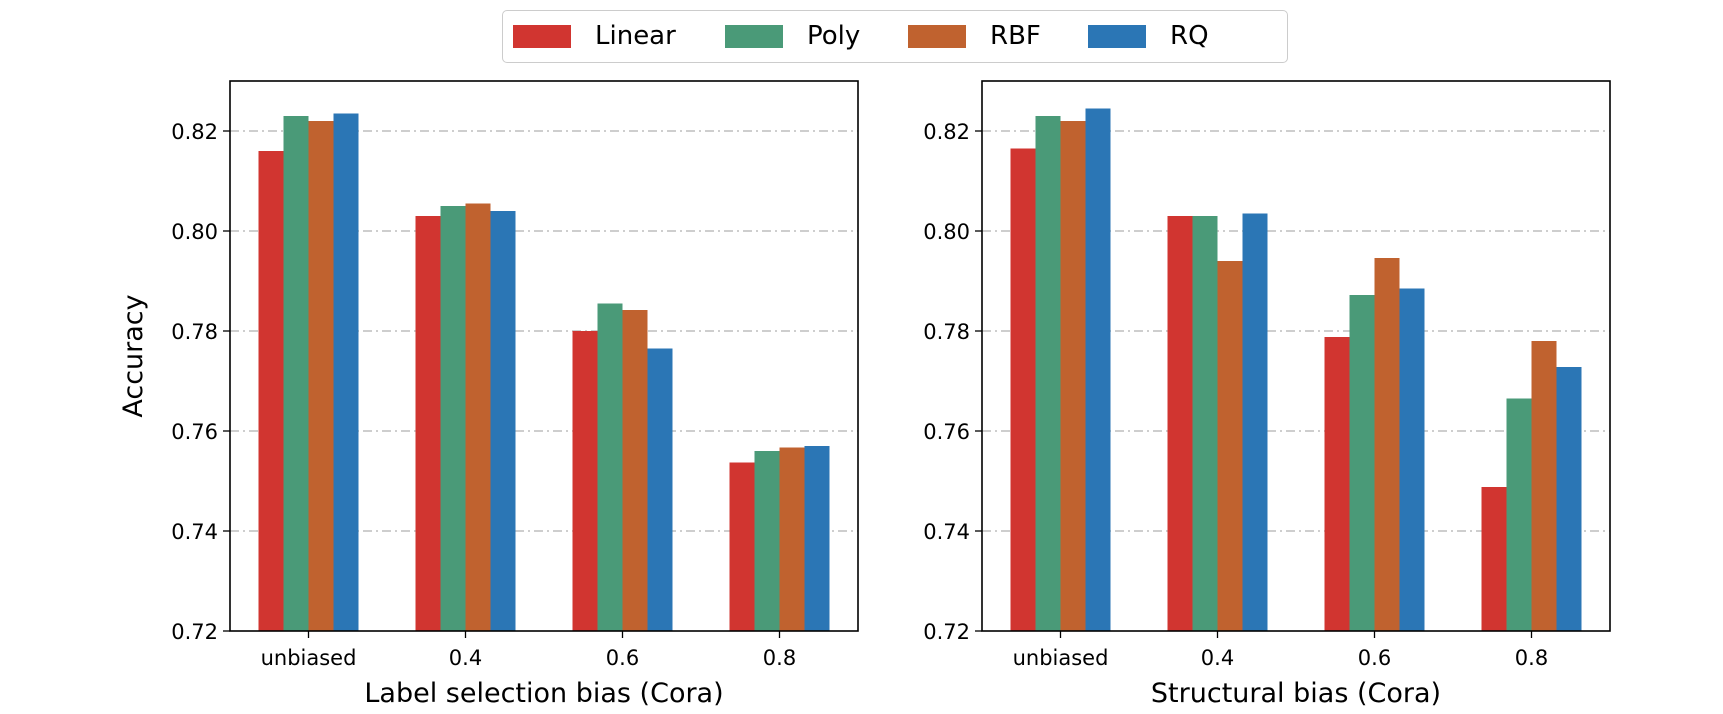 This screenshot has width=1723, height=714. Describe the element at coordinates (946, 432) in the screenshot. I see `right-y-tick-label: 0.76` at that location.